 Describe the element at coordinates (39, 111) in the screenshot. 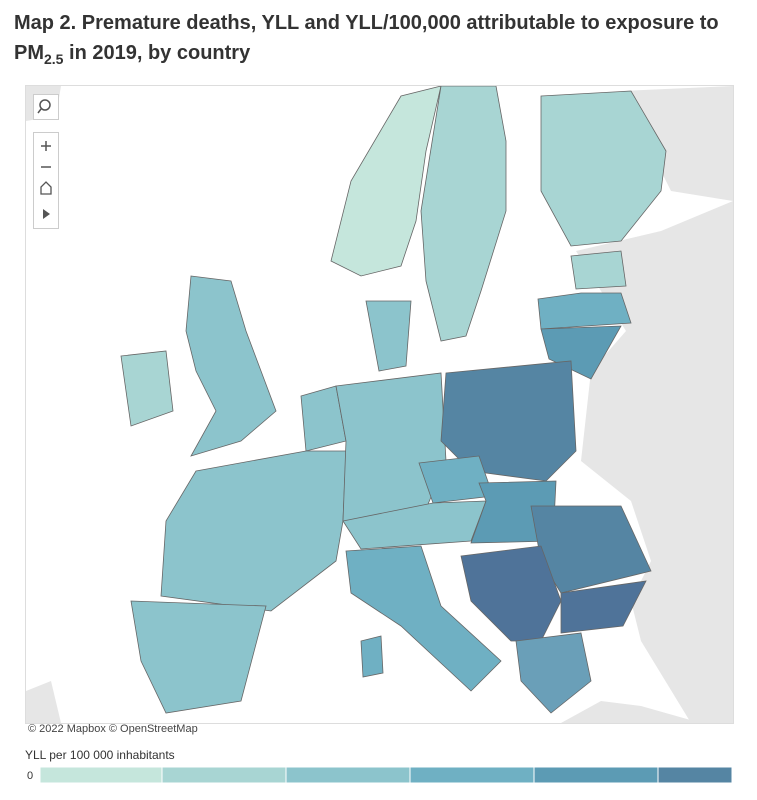

I see `search-icon-handle` at that location.